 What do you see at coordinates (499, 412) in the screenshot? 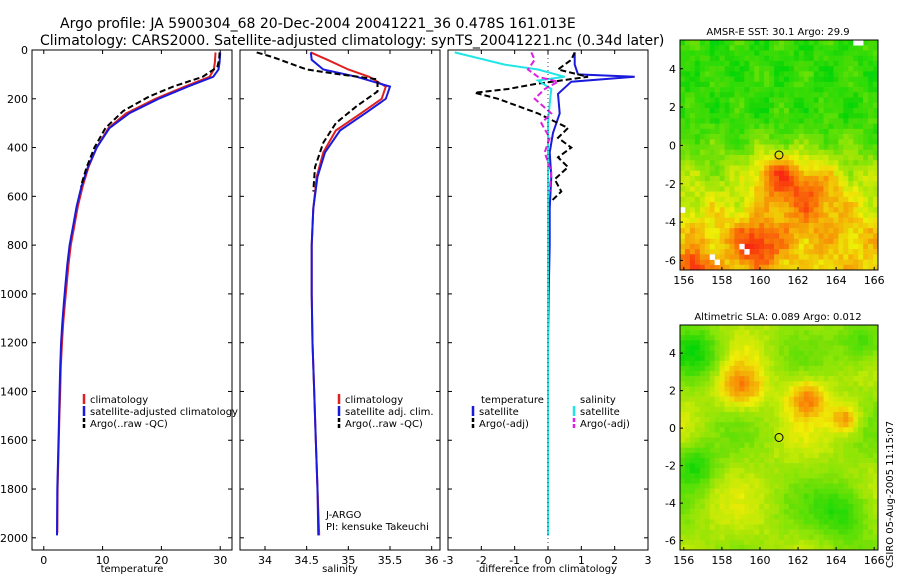
I see `legend-temp-satellite-label: satellite` at bounding box center [499, 412].